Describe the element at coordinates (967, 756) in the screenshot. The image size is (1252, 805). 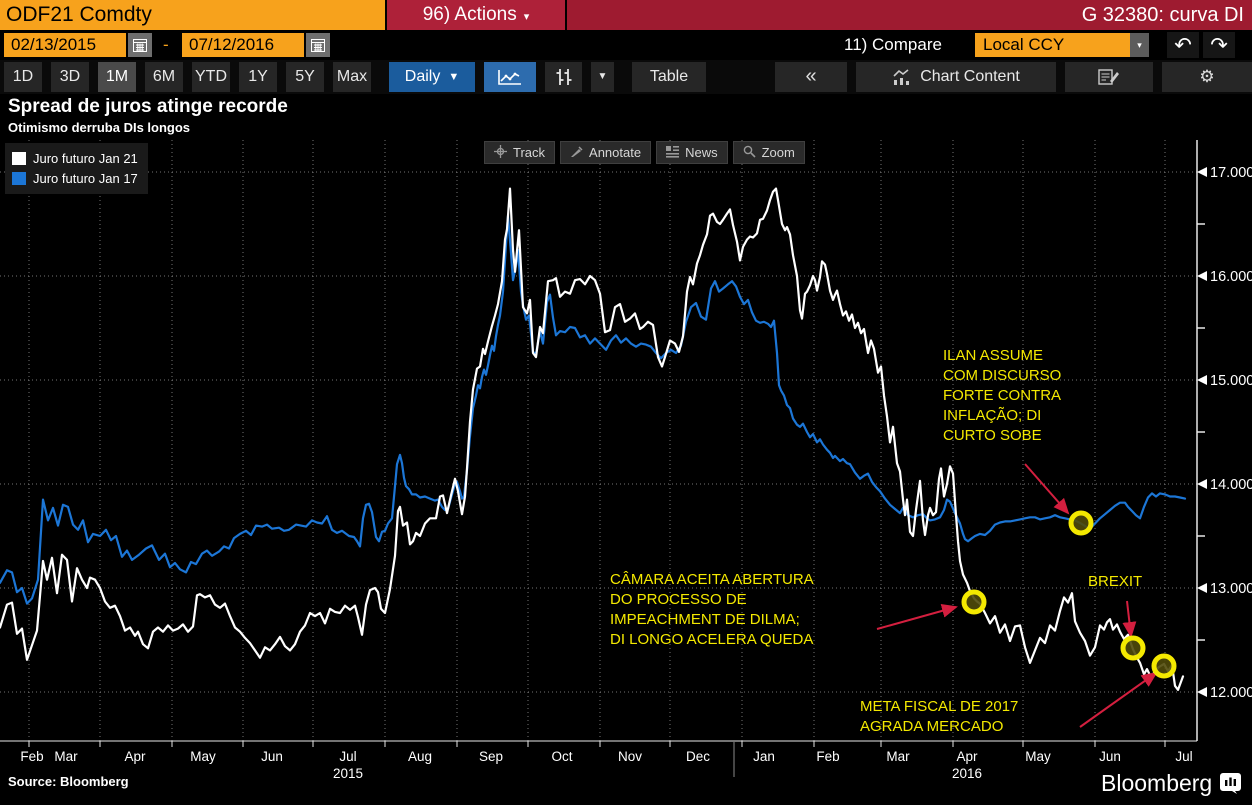
I see `x-month-label: Apr` at that location.